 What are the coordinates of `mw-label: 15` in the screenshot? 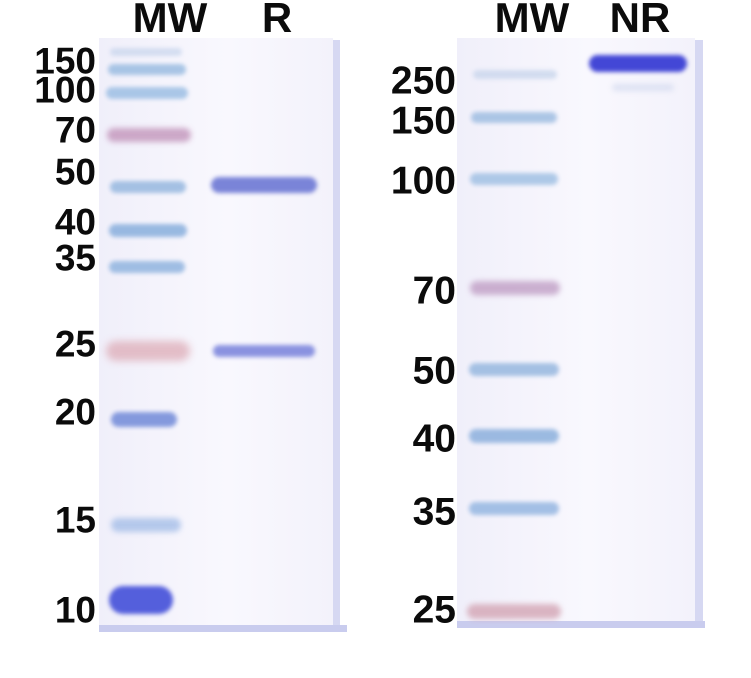 It's located at (75, 520).